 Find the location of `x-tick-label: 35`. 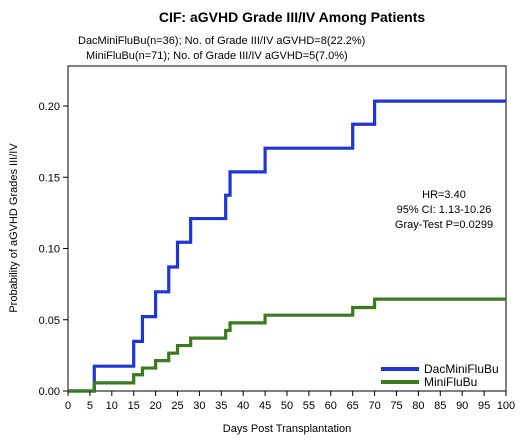

x-tick-label: 35 is located at coordinates (221, 406).